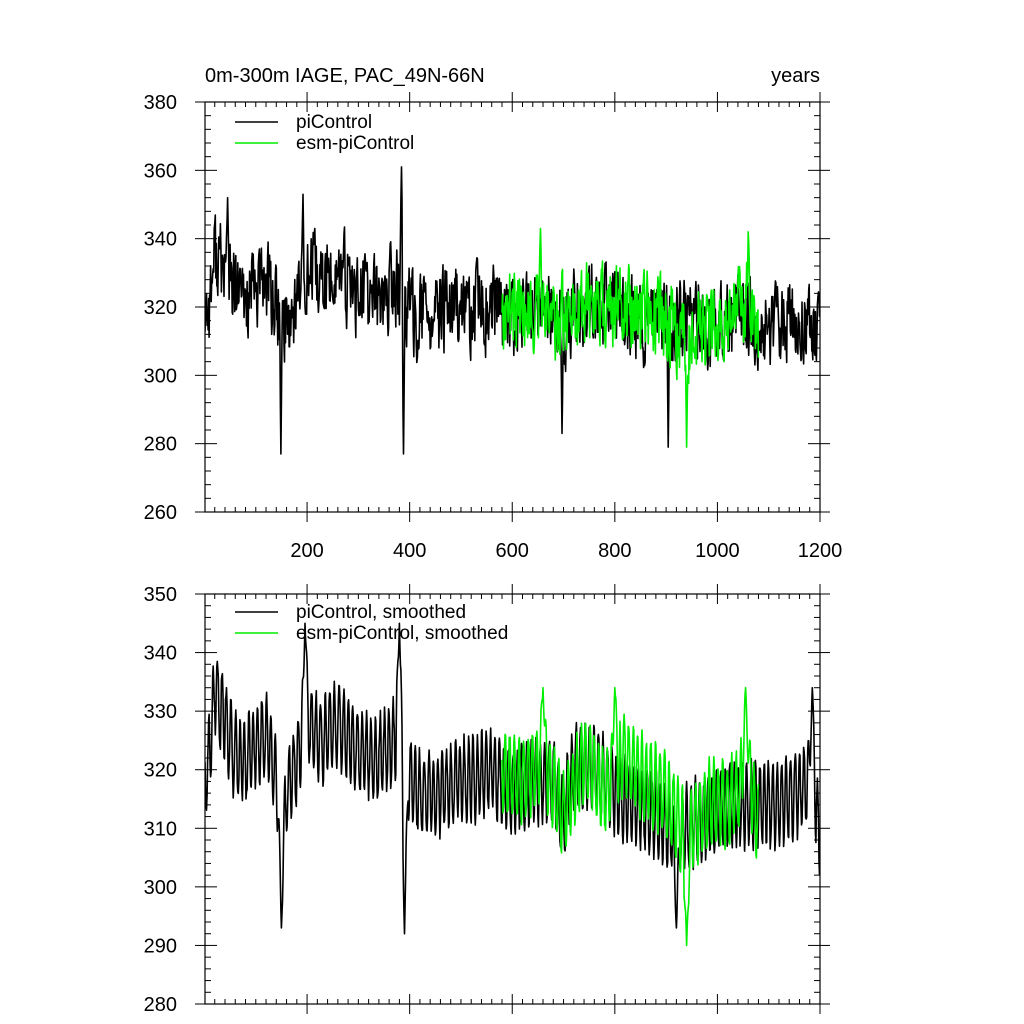  Describe the element at coordinates (160, 595) in the screenshot. I see `y-tick-label: 350` at that location.